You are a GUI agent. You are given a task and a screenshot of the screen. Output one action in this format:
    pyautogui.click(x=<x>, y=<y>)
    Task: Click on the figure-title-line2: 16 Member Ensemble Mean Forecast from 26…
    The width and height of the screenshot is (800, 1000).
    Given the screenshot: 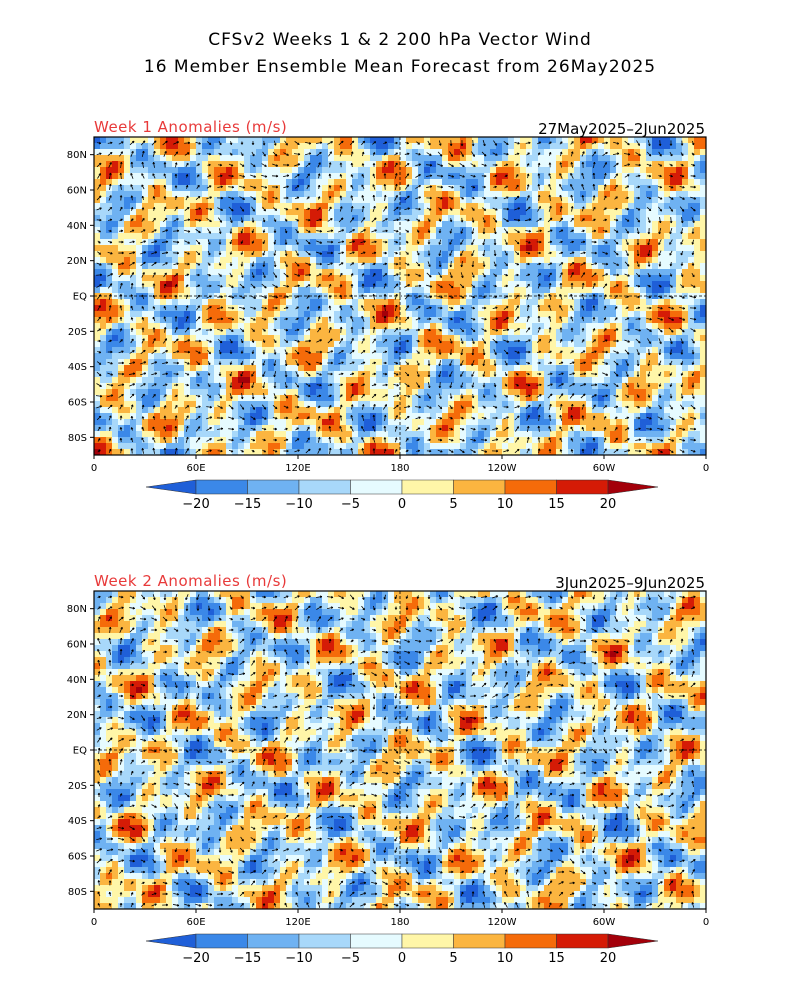 What is the action you would take?
    pyautogui.click(x=400, y=67)
    